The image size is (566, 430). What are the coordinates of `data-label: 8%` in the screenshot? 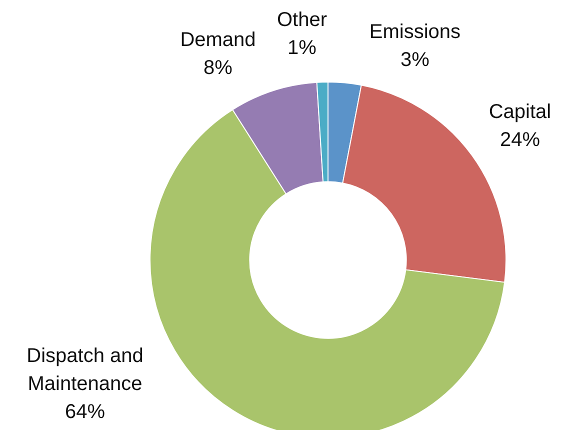 It's located at (218, 68).